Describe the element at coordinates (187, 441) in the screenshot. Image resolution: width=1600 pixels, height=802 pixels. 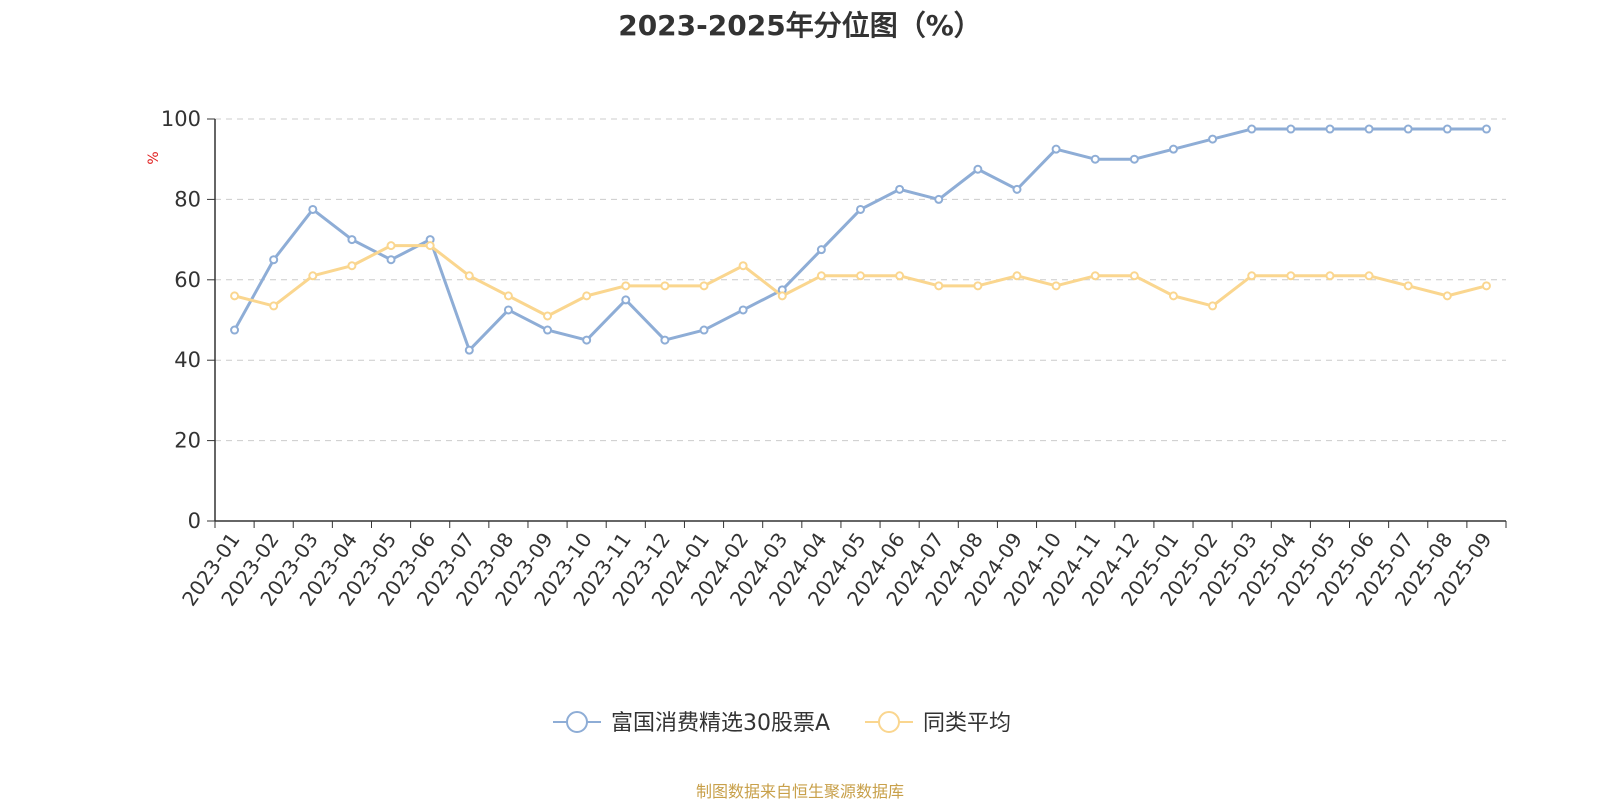
I see `y-tick-label: 20` at that location.